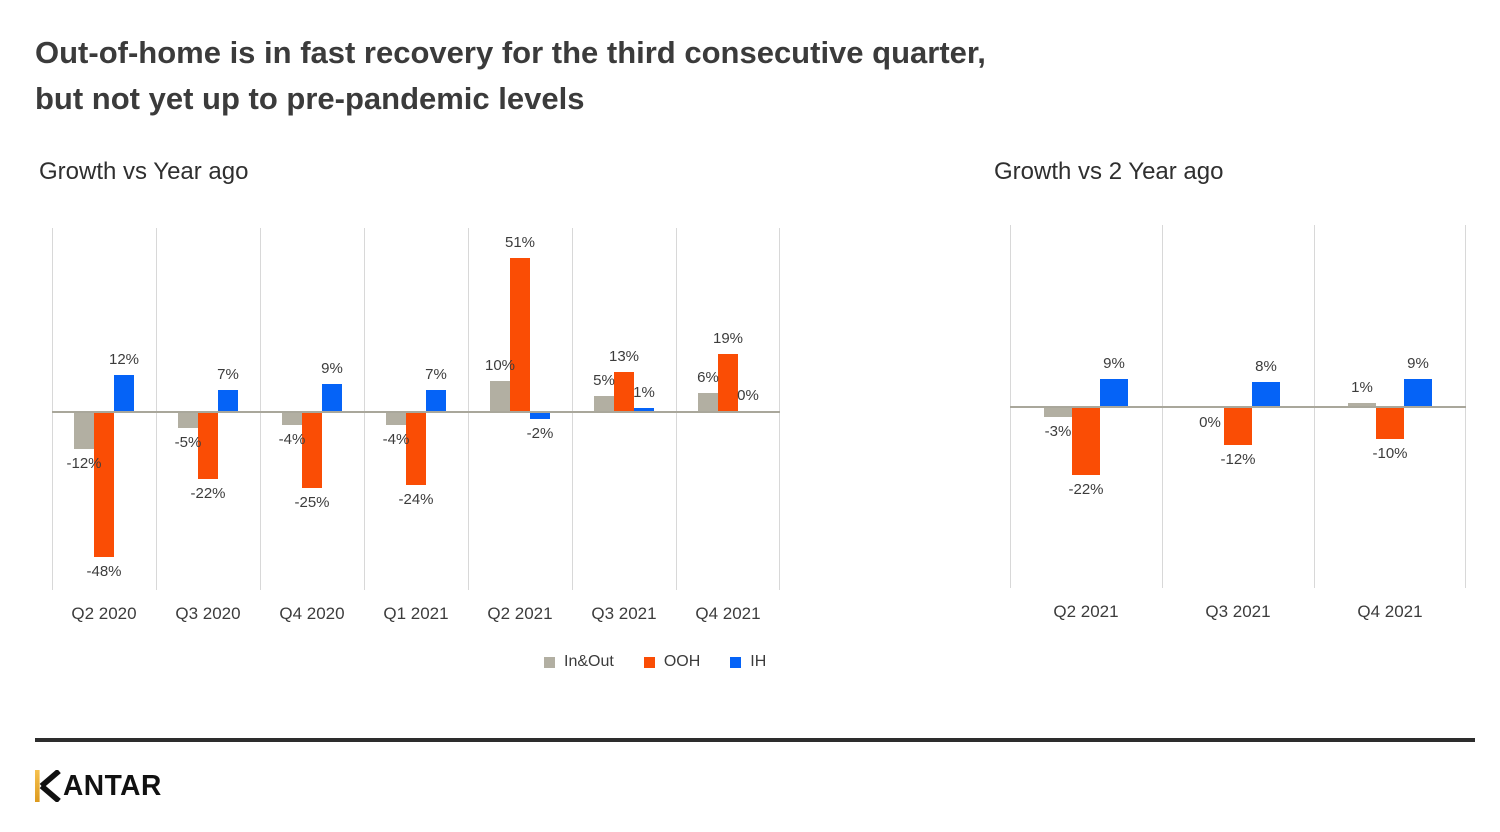 Image resolution: width=1500 pixels, height=832 pixels. I want to click on legend-label: In&Out, so click(589, 661).